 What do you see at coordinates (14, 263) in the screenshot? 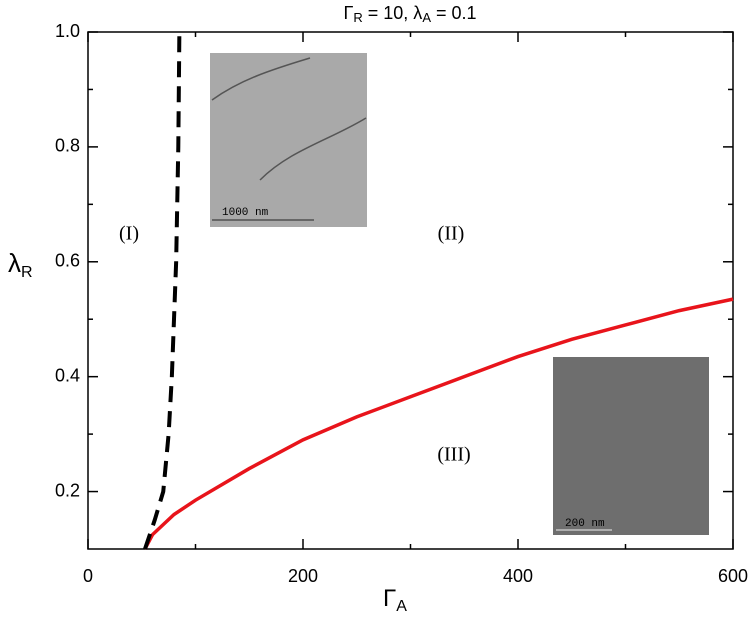
I see `label-part: λ` at bounding box center [14, 263].